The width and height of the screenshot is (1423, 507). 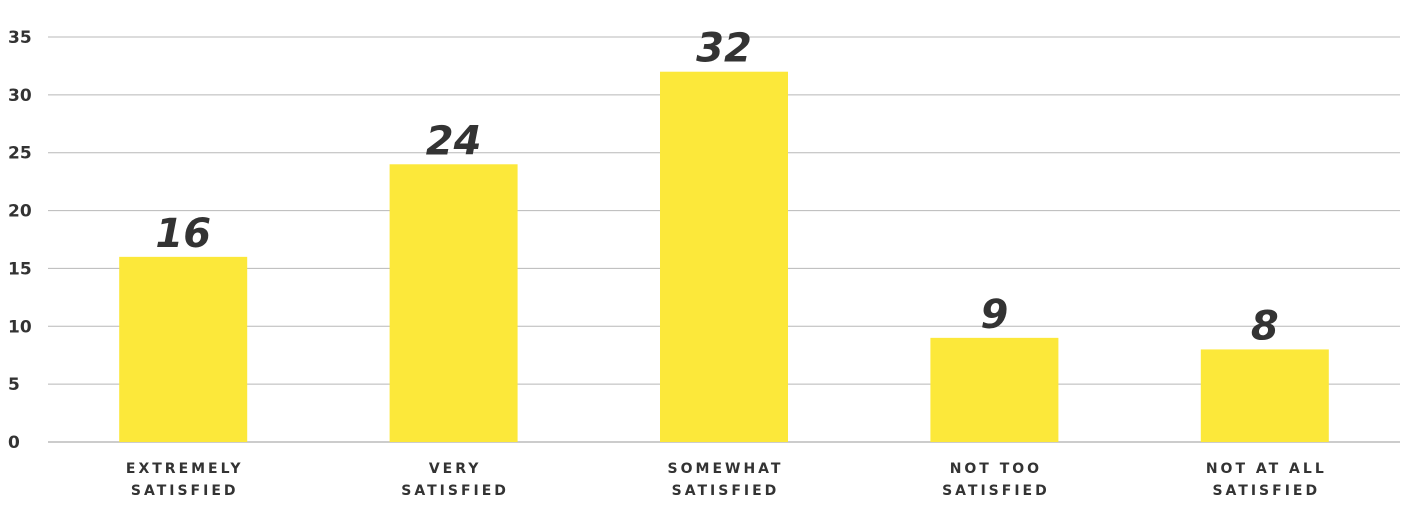 I want to click on y-tick-label: 20, so click(x=20, y=212).